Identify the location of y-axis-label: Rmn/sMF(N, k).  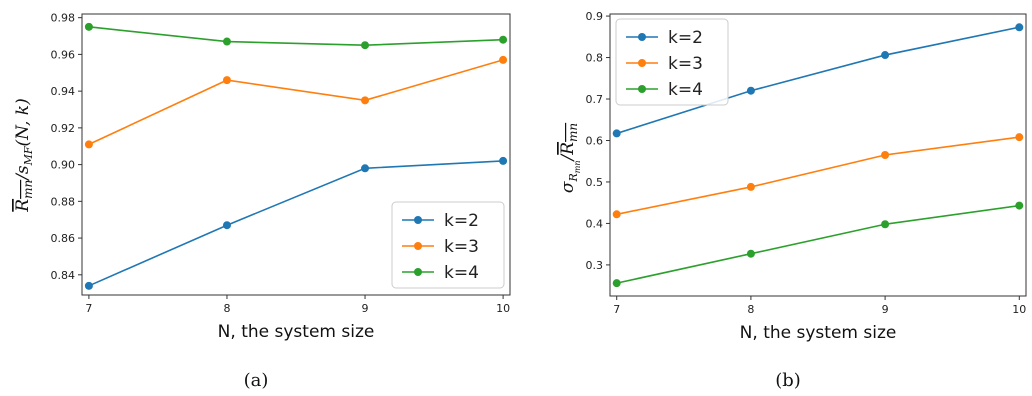
(24, 155).